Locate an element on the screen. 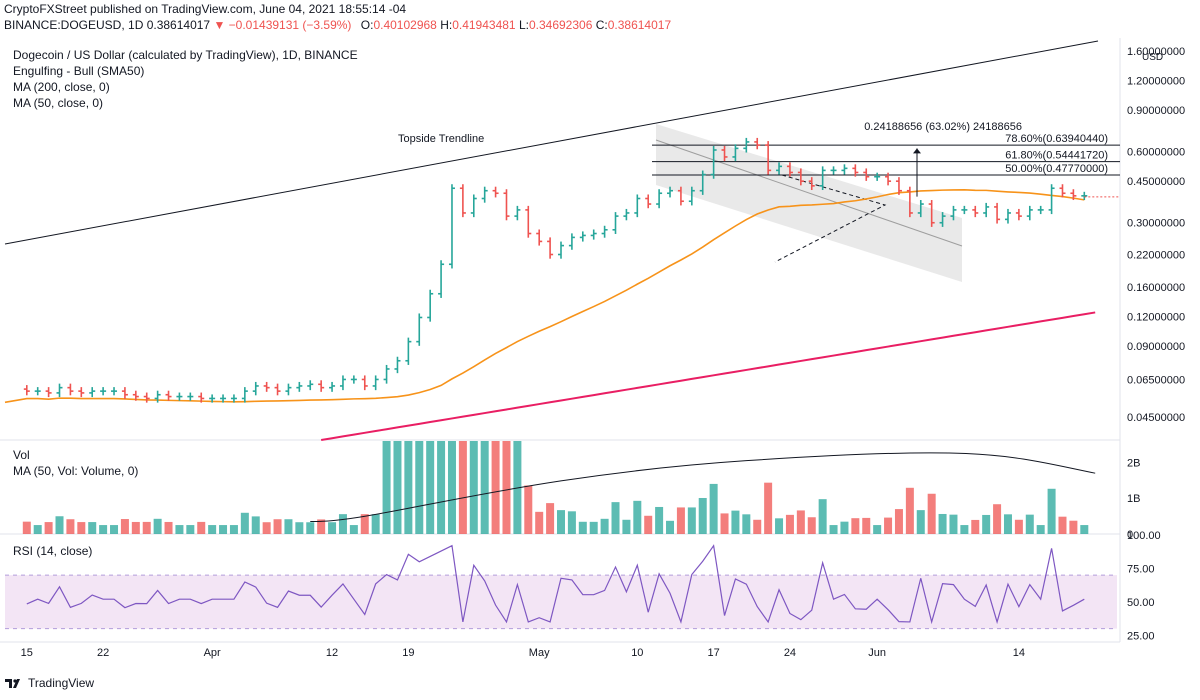  price-tick-label: 0.90000000 is located at coordinates (1156, 111).